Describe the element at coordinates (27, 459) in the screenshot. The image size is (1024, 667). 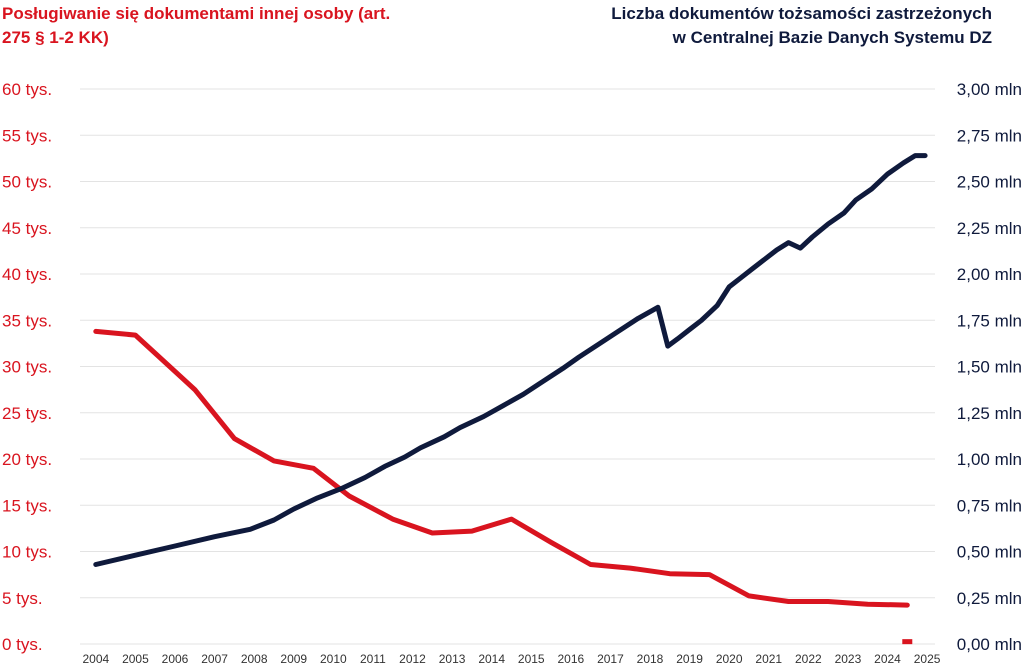
I see `left-y-tick-label: 20 tys.` at that location.